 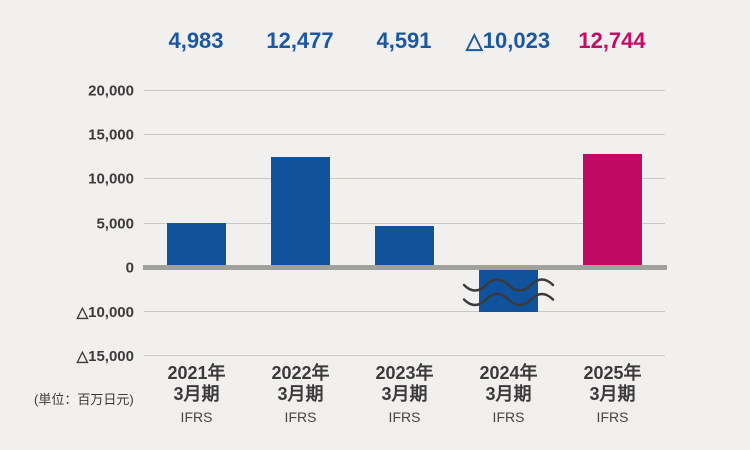 I want to click on zero-axis-line, so click(x=405, y=267).